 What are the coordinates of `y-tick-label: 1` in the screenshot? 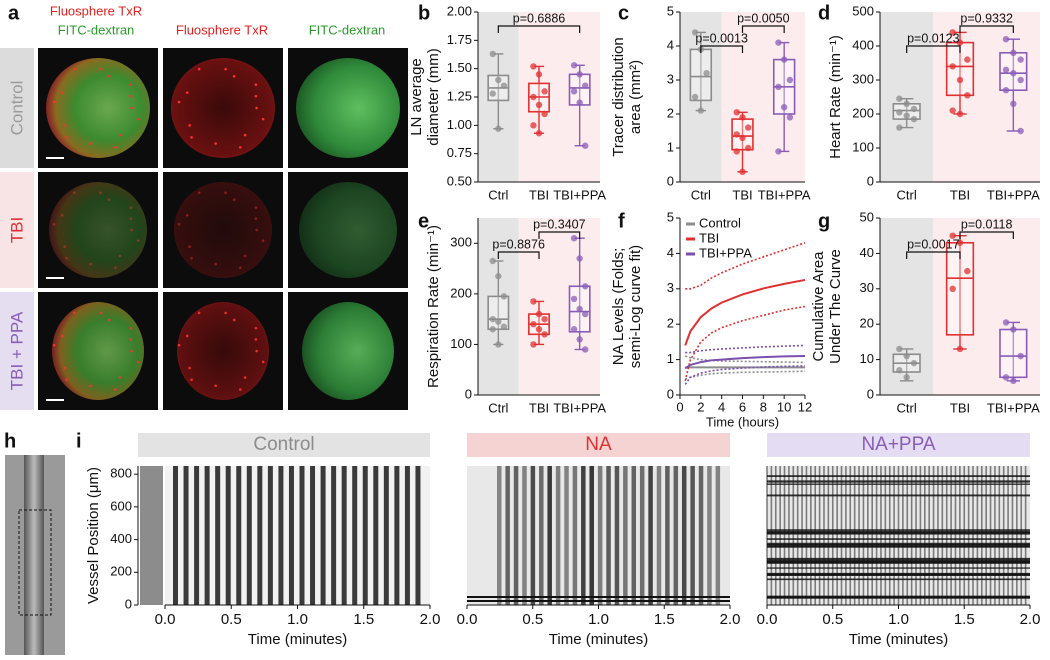 It's located at (670, 358).